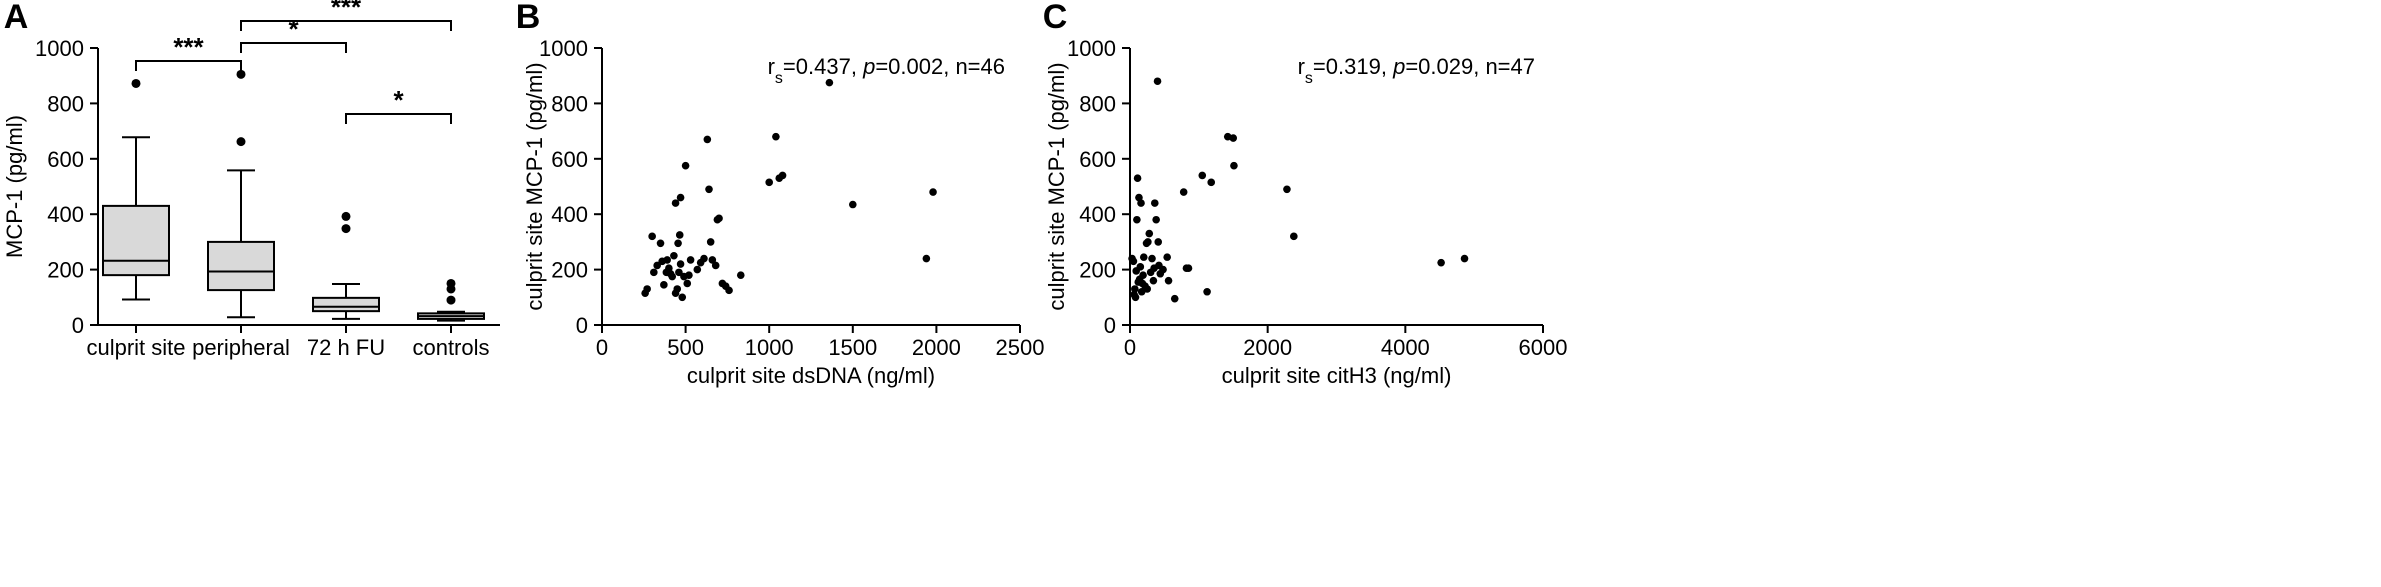  What do you see at coordinates (1337, 375) in the screenshot?
I see `x-axis-title-c: culprit site citH3 (ng/ml)` at bounding box center [1337, 375].